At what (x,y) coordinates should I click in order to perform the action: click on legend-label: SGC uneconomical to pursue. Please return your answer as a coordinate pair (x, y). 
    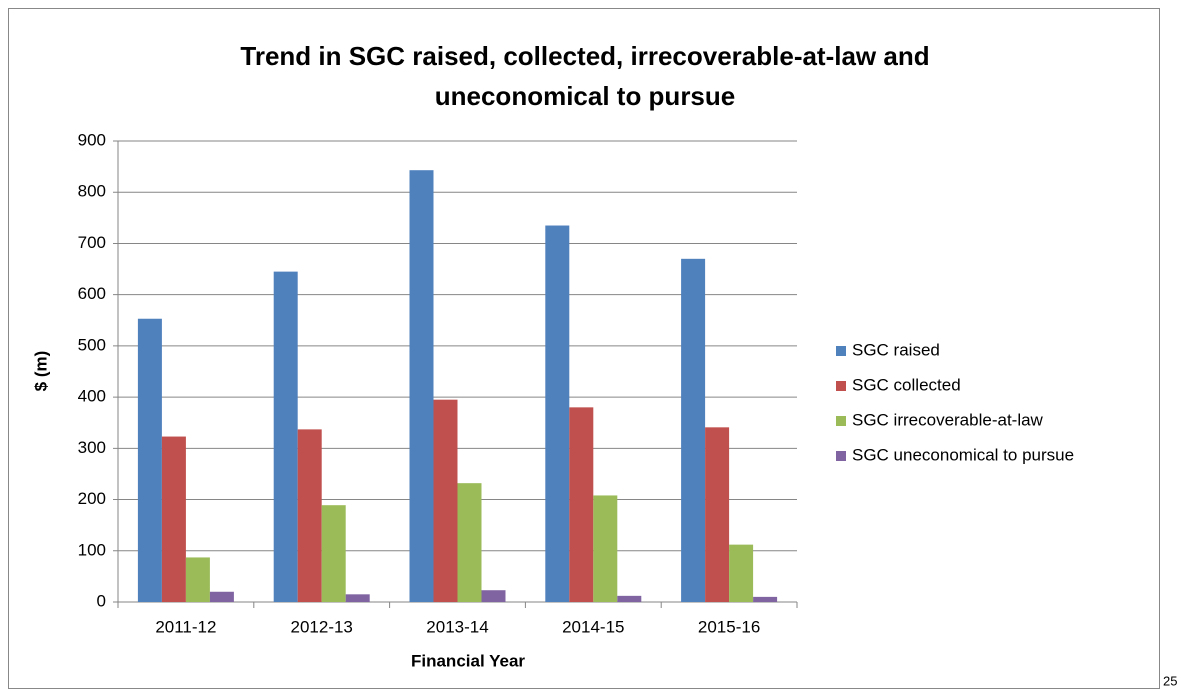
    Looking at the image, I should click on (963, 454).